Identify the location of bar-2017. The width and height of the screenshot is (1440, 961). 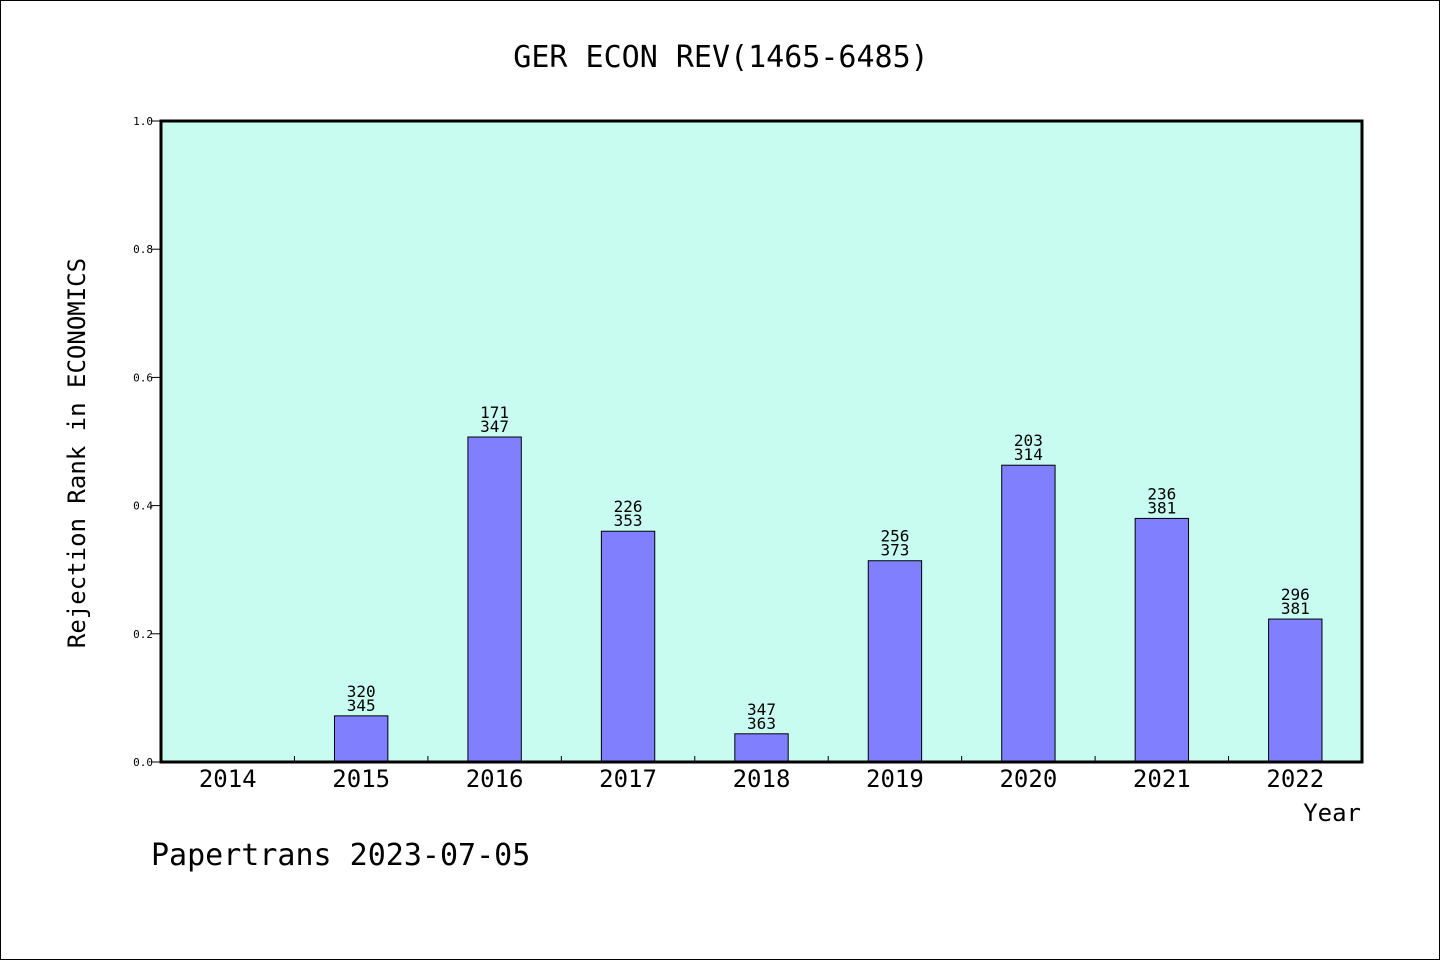
(628, 646).